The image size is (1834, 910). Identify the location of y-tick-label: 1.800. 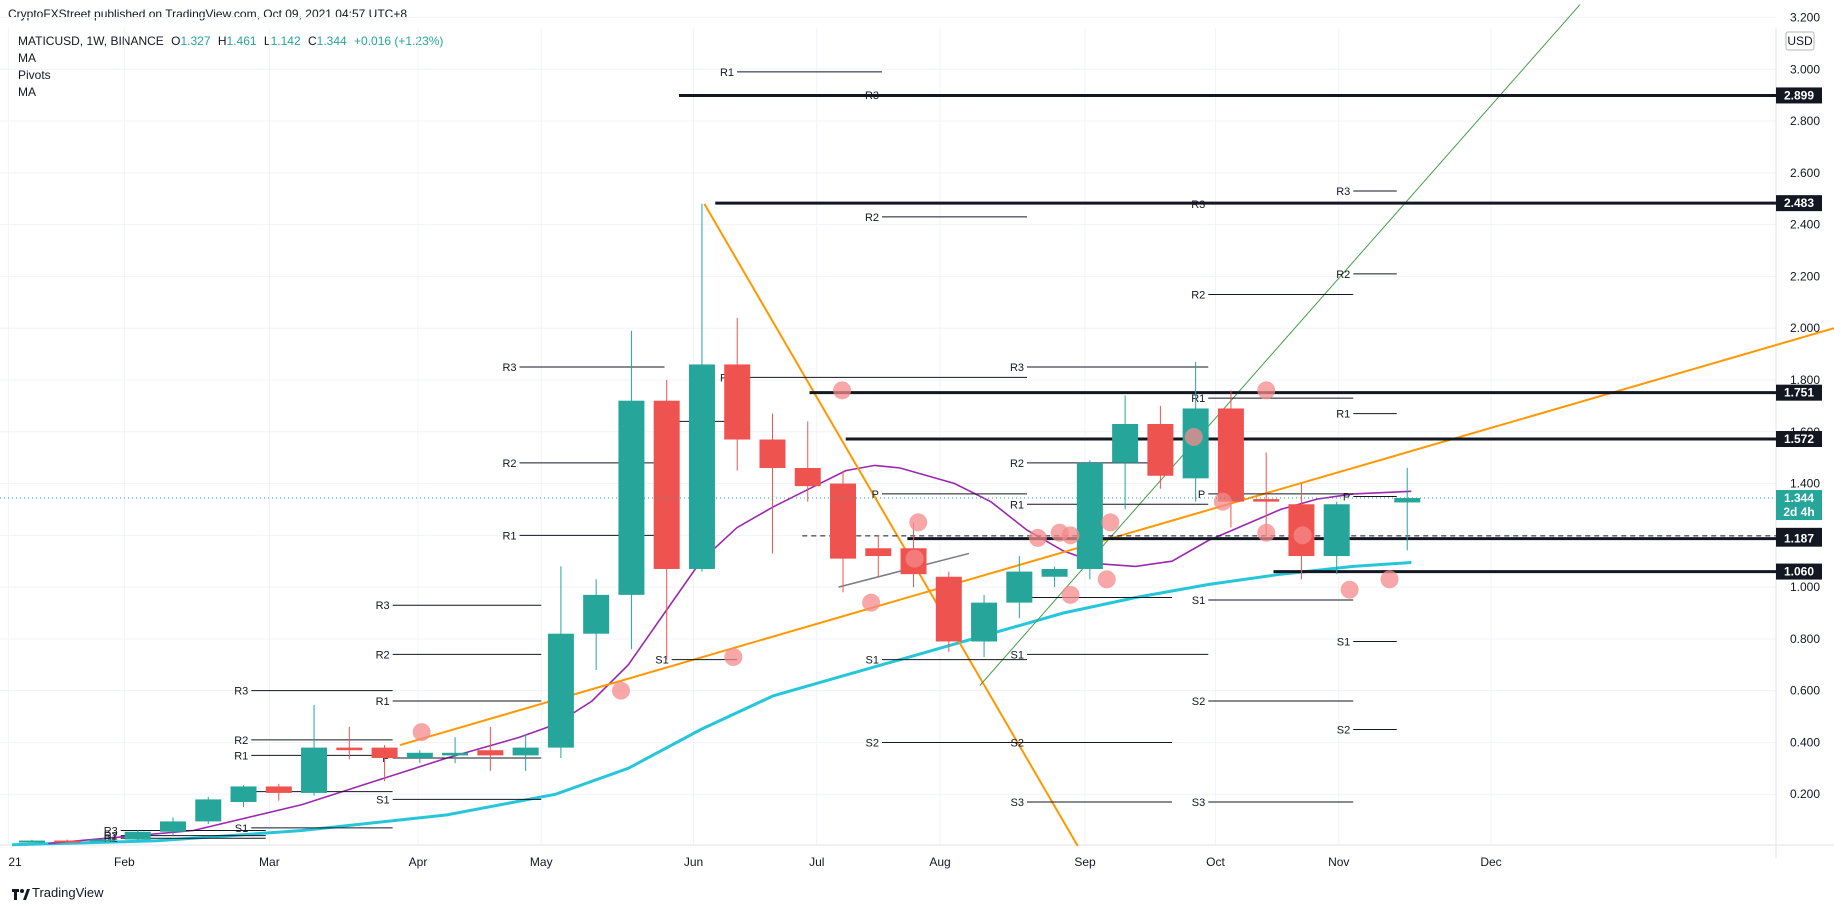
(1805, 380).